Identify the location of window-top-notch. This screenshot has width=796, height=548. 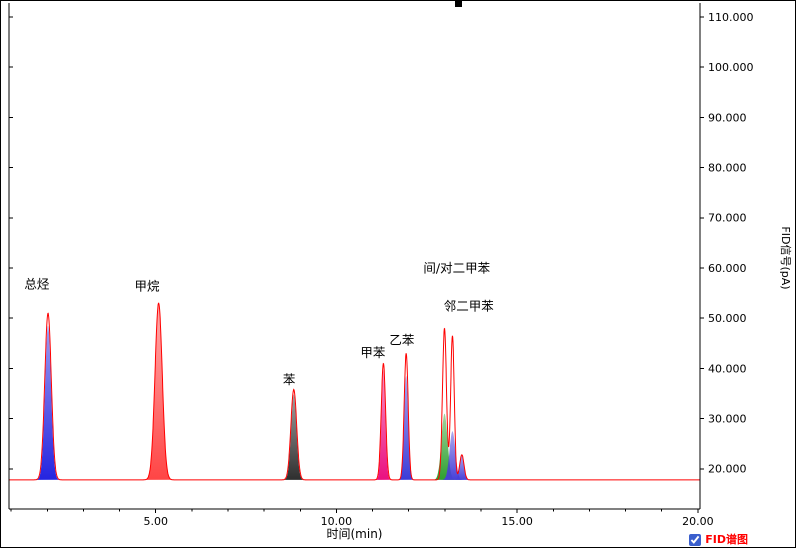
(458, 4).